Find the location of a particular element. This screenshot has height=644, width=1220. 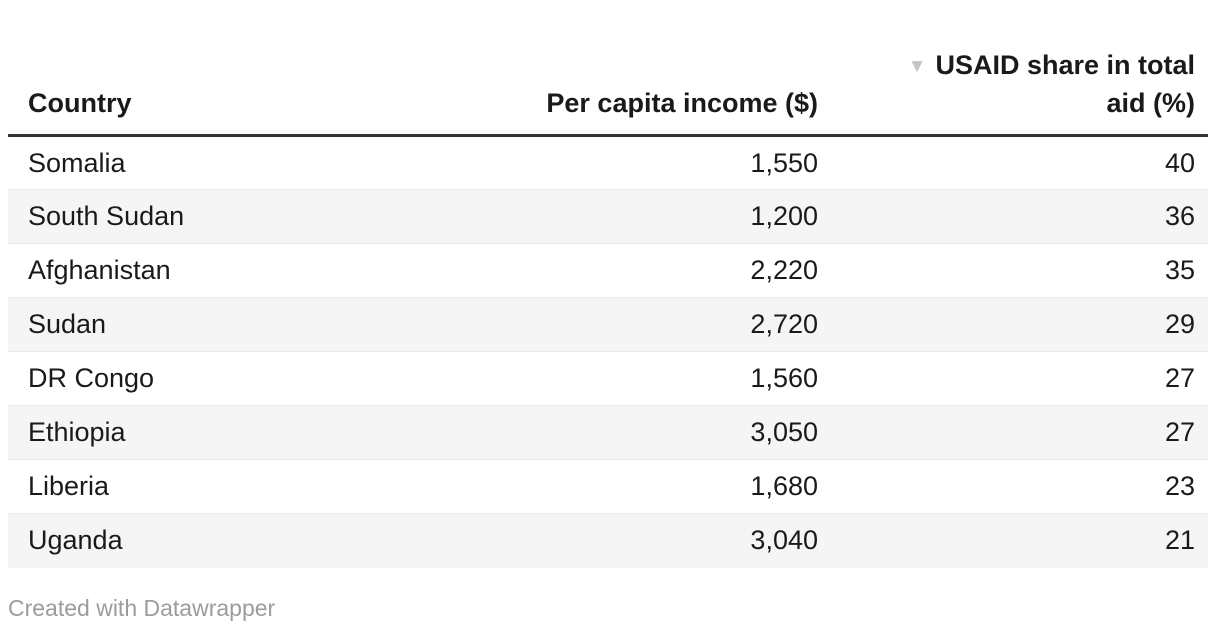

income-cell: 1,680 is located at coordinates (613, 486).